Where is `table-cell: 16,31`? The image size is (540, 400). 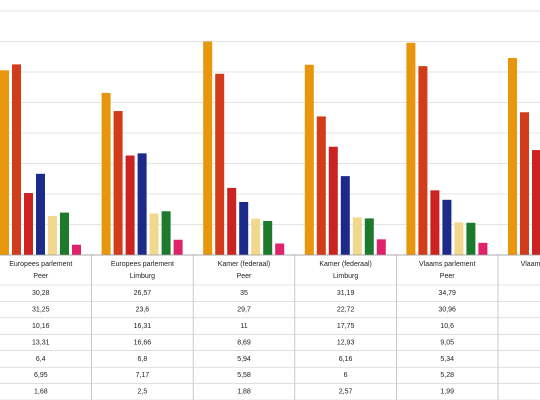 table-cell: 16,31 is located at coordinates (143, 326).